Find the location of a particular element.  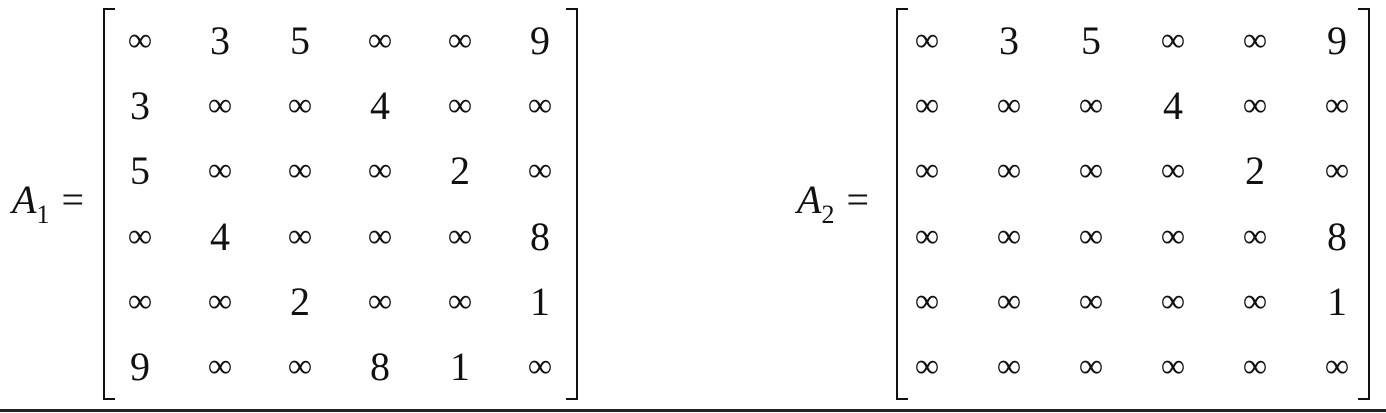

matrix-label: A1 = is located at coordinates (48, 203).